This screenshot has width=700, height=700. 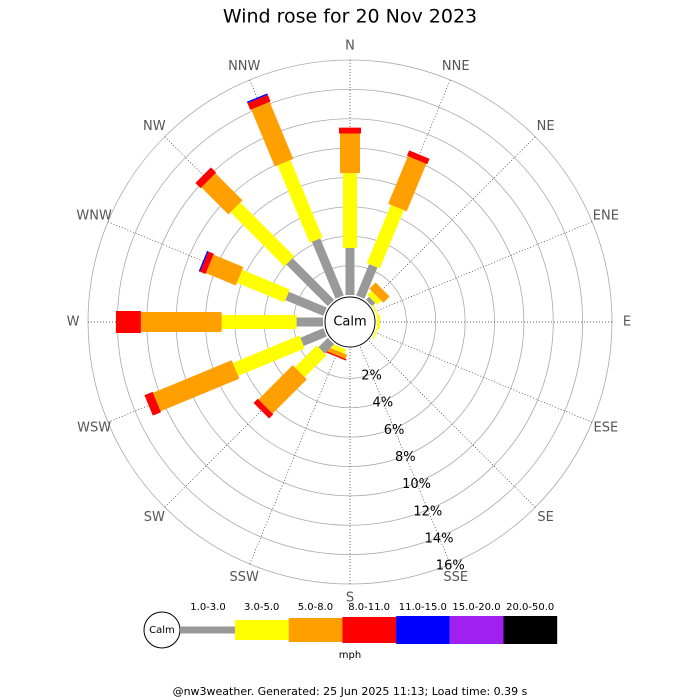 I want to click on direction-label: SSE, so click(x=455, y=577).